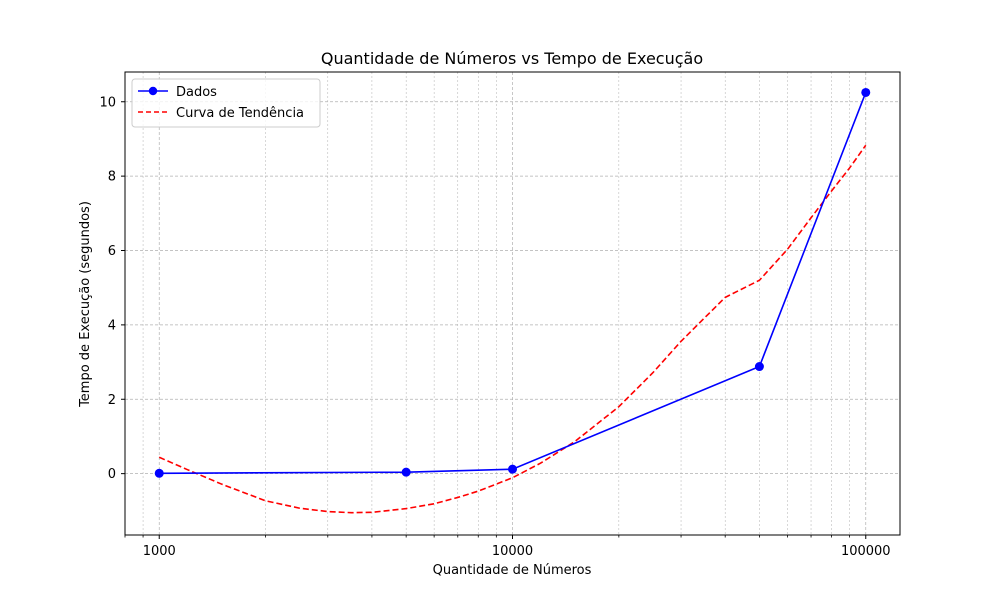 The image size is (1000, 600). Describe the element at coordinates (159, 551) in the screenshot. I see `x-tick-label: 1000` at that location.